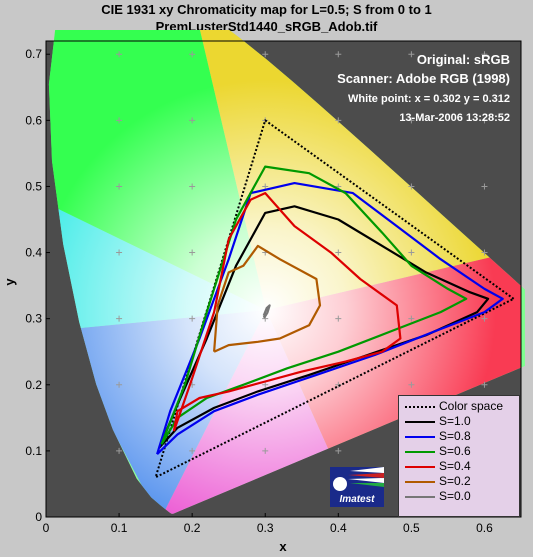 This screenshot has height=557, width=533. Describe the element at coordinates (411, 528) in the screenshot. I see `x-tick-label: 0.5` at that location.